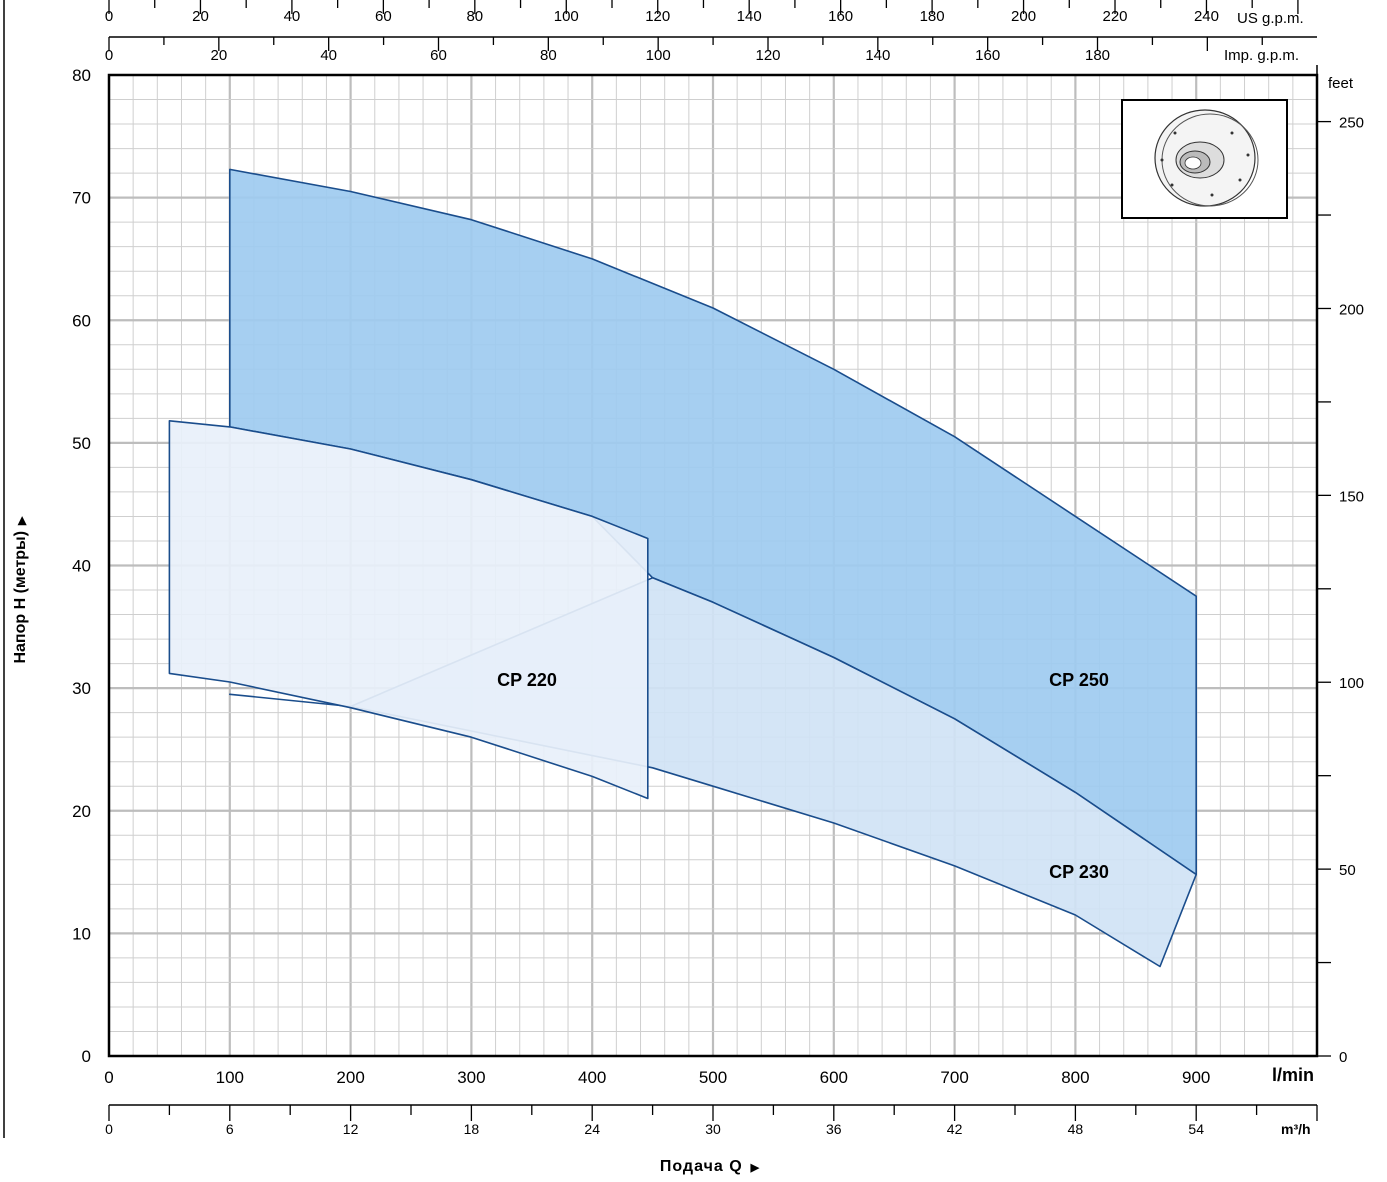 This screenshot has height=1182, width=1387. What do you see at coordinates (1079, 680) in the screenshot?
I see `series-label-cp250: CP 250` at bounding box center [1079, 680].